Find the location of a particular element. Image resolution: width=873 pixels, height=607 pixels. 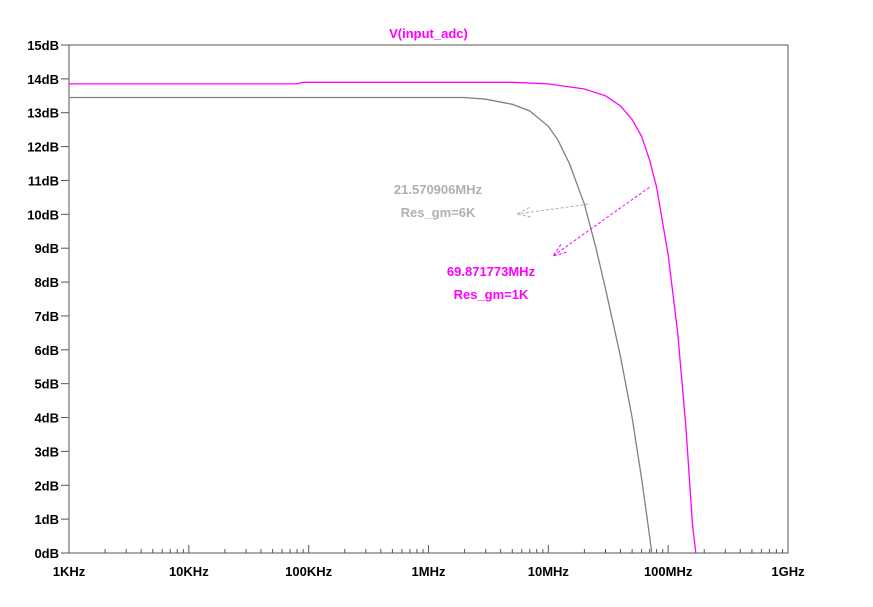

y-tick-label: 10dB is located at coordinates (43, 214).